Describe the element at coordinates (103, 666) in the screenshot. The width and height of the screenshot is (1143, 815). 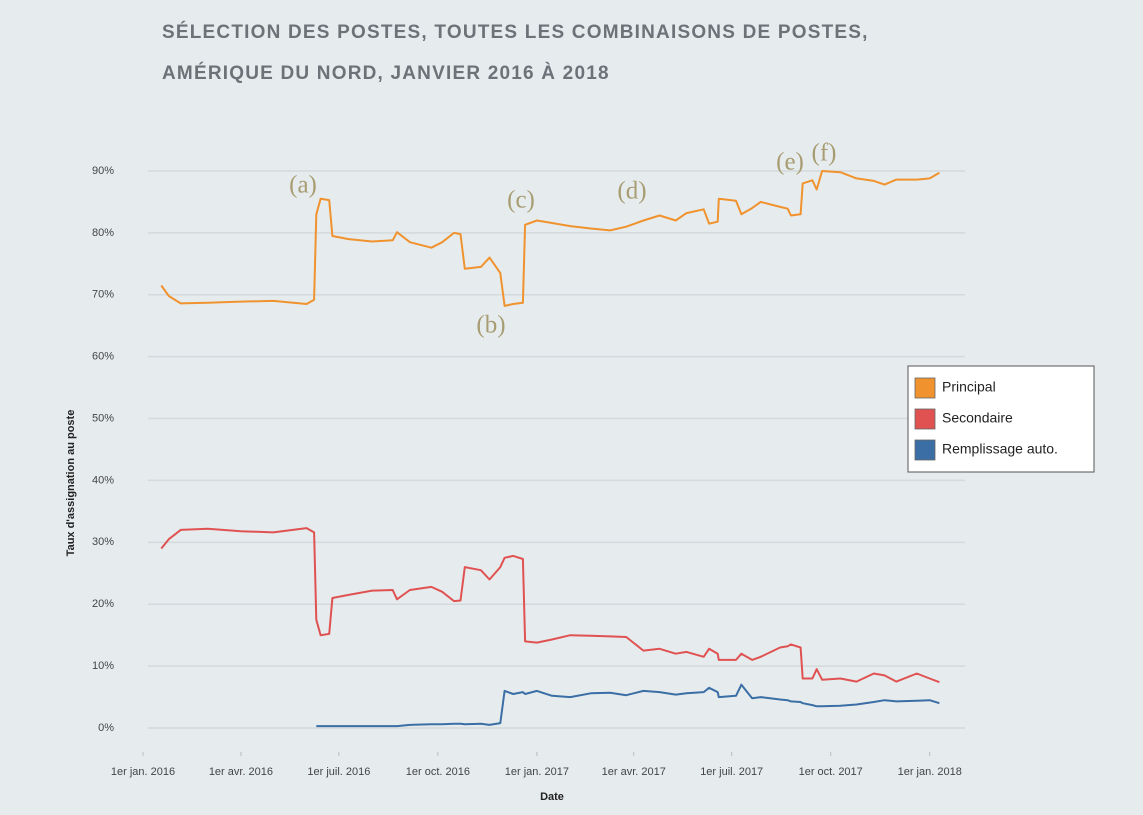
I see `y-tick-label: 10%` at that location.